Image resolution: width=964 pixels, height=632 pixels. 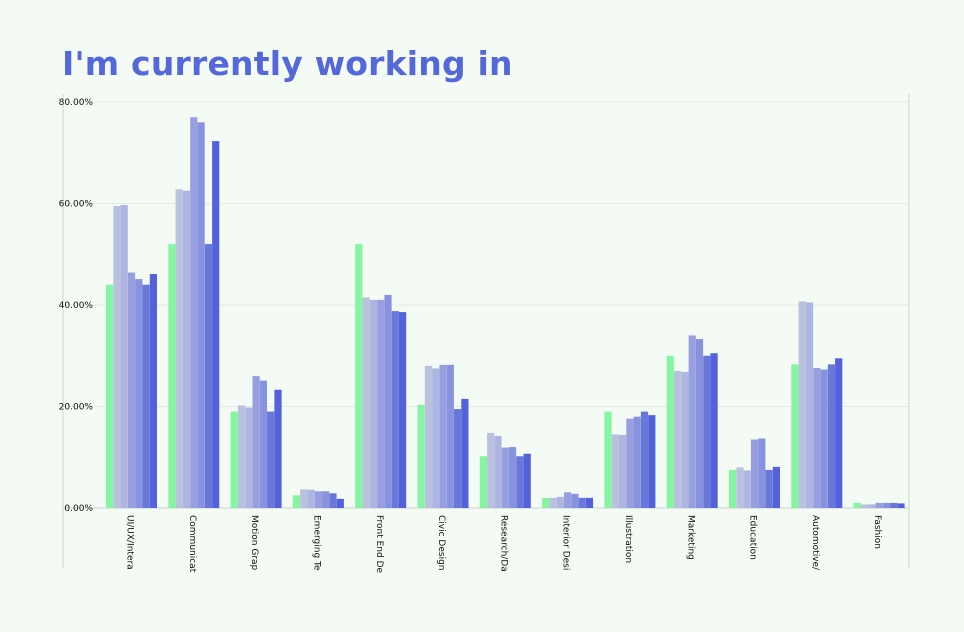 What do you see at coordinates (130, 542) in the screenshot?
I see `x-category-label: UI/UX/Intera` at bounding box center [130, 542].